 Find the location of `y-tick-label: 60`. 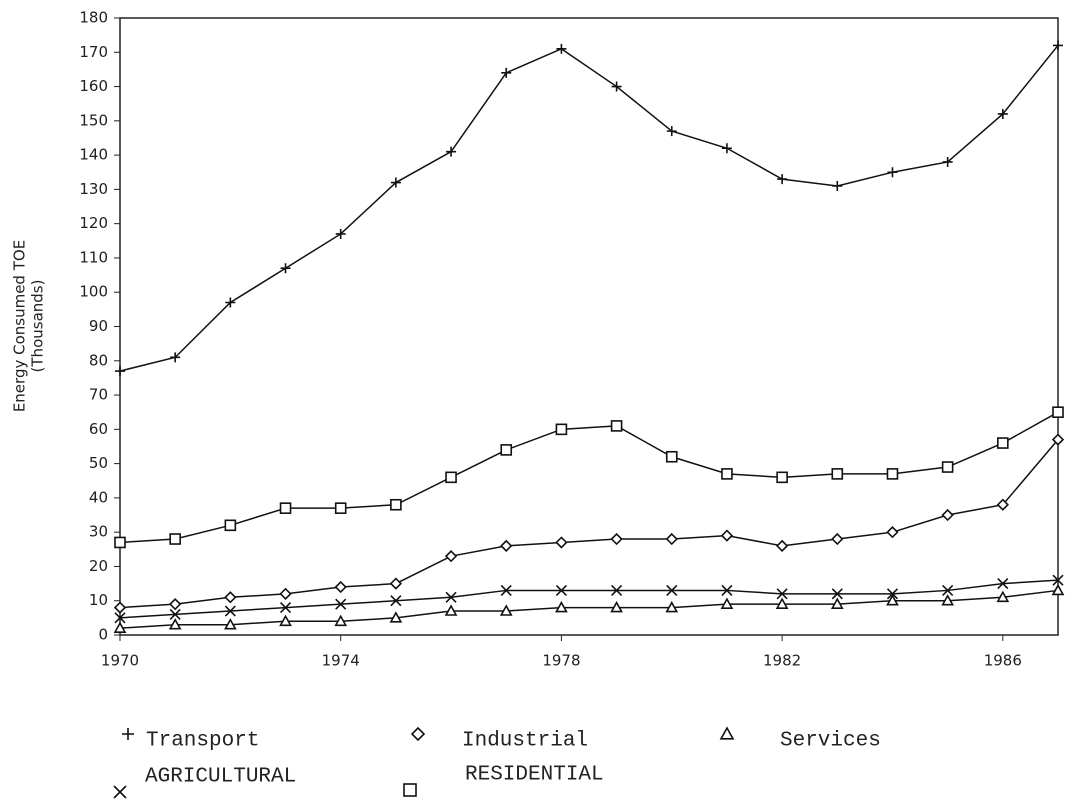

y-tick-label: 60 is located at coordinates (98, 429).